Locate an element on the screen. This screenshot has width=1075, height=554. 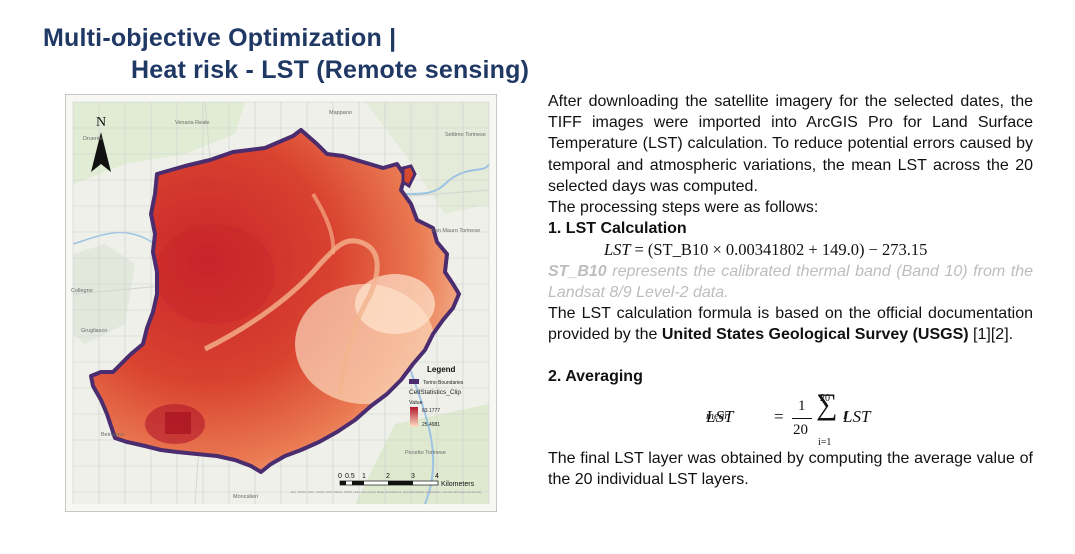
legend-high: 63.1777 is located at coordinates (431, 411).